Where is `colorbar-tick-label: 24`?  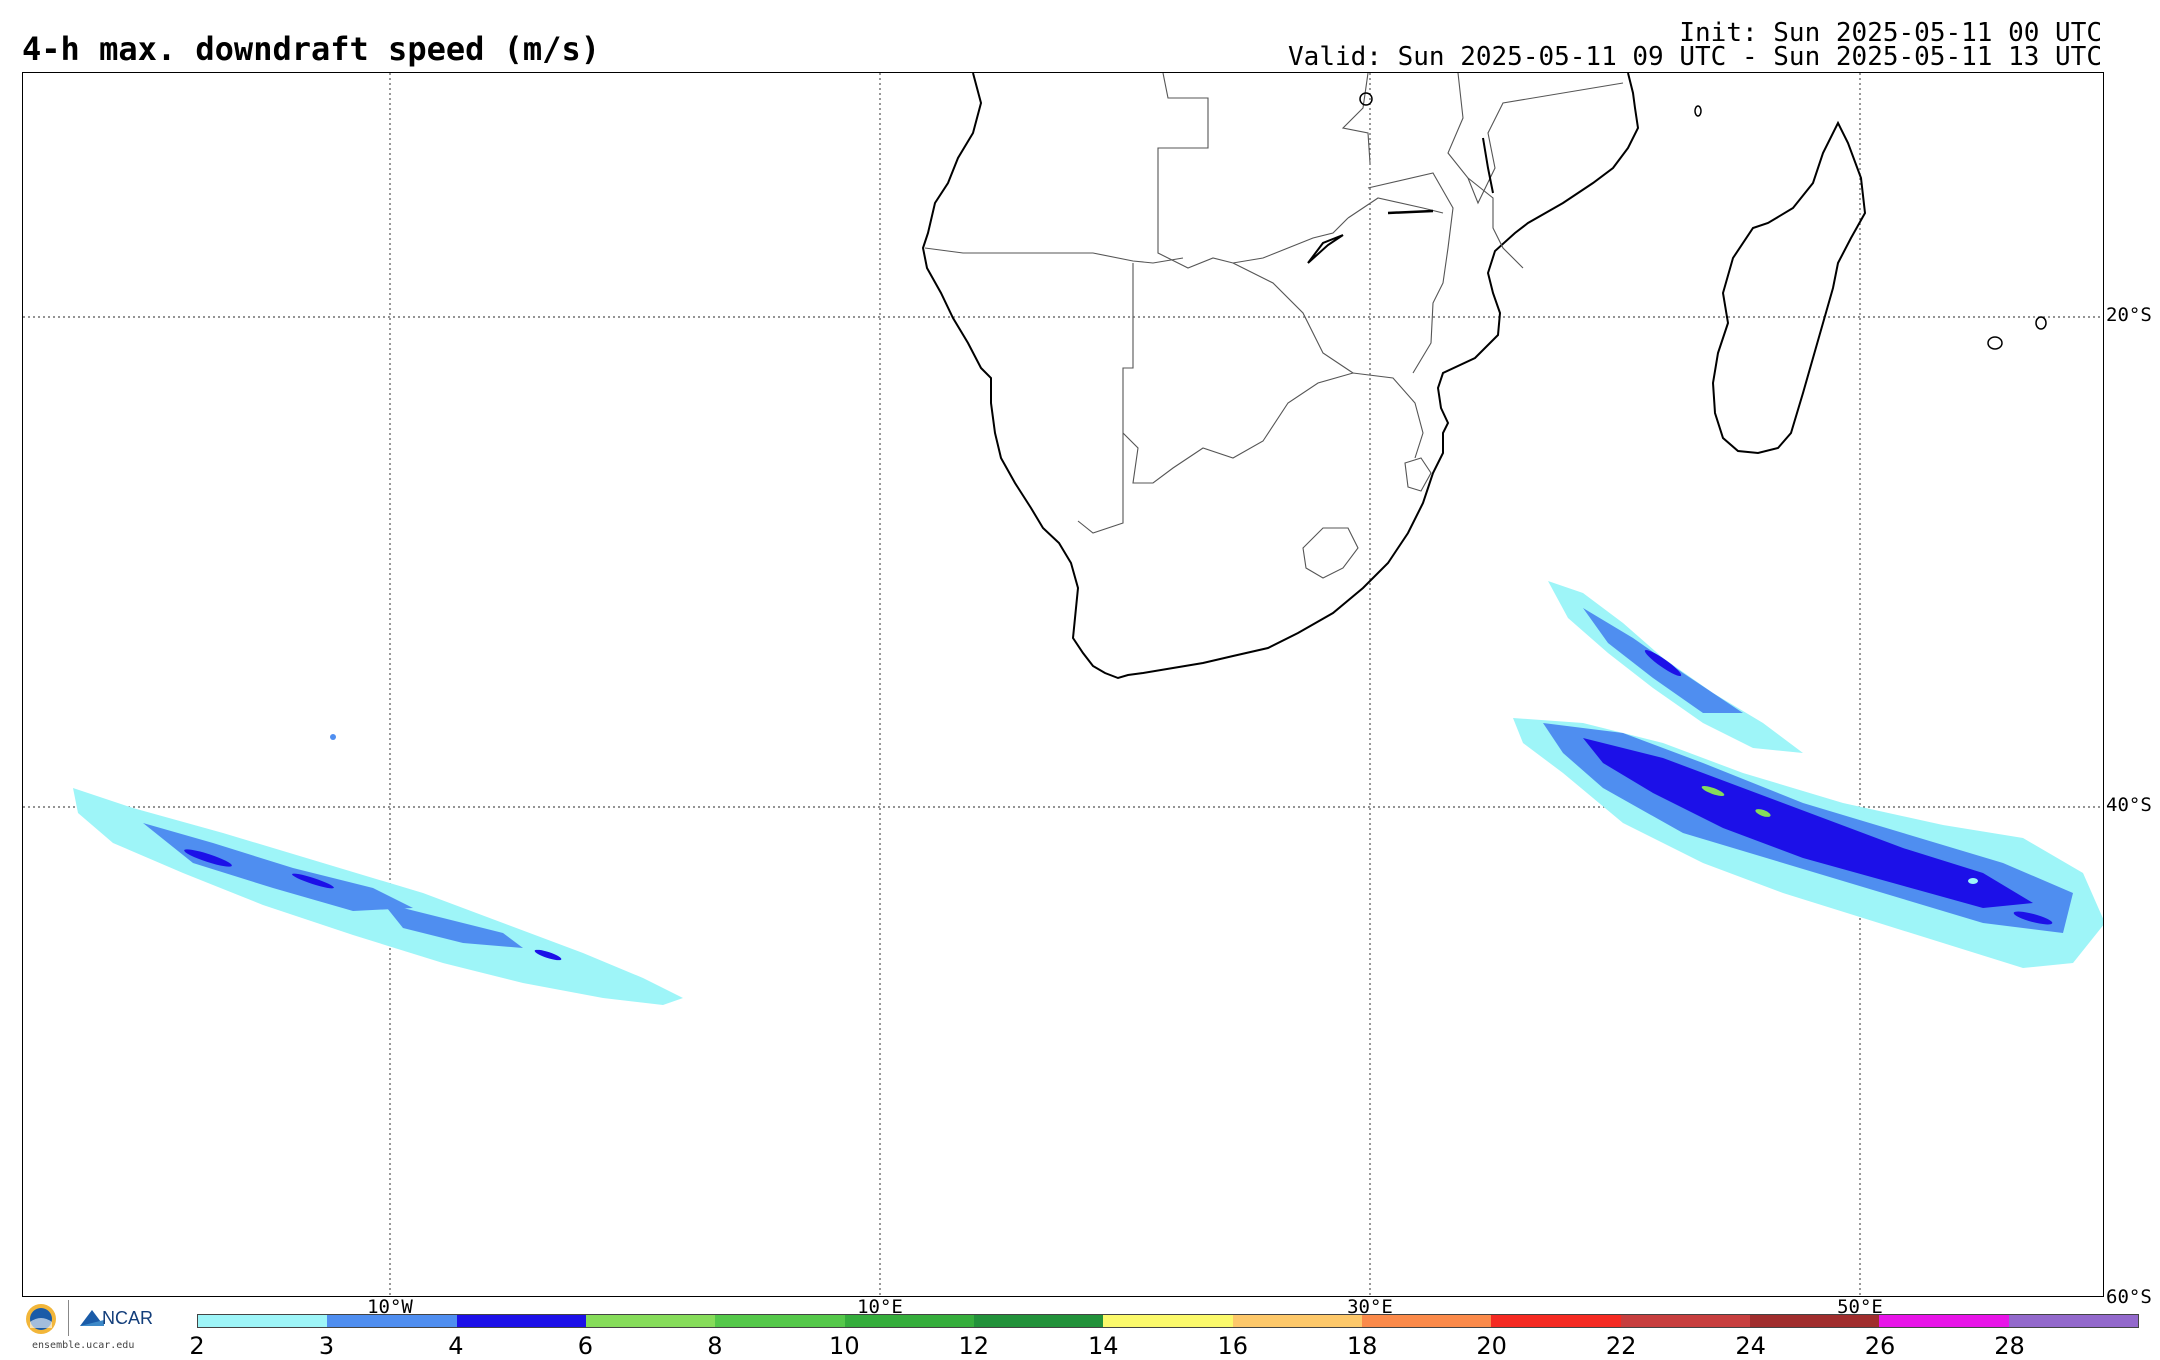
colorbar-tick-label: 24 is located at coordinates (1750, 1346).